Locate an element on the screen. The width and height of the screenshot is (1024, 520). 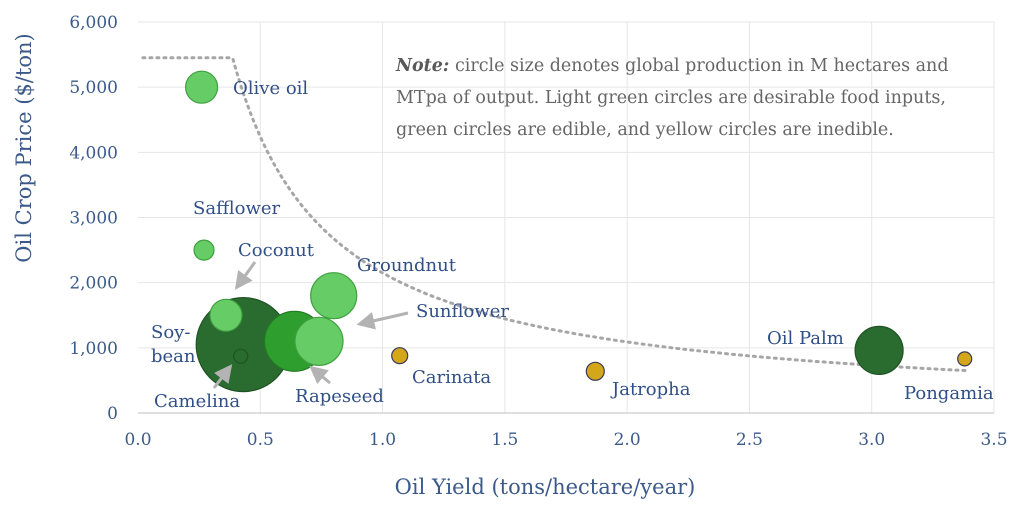
y-tick-label: 5,000 is located at coordinates (93, 88).